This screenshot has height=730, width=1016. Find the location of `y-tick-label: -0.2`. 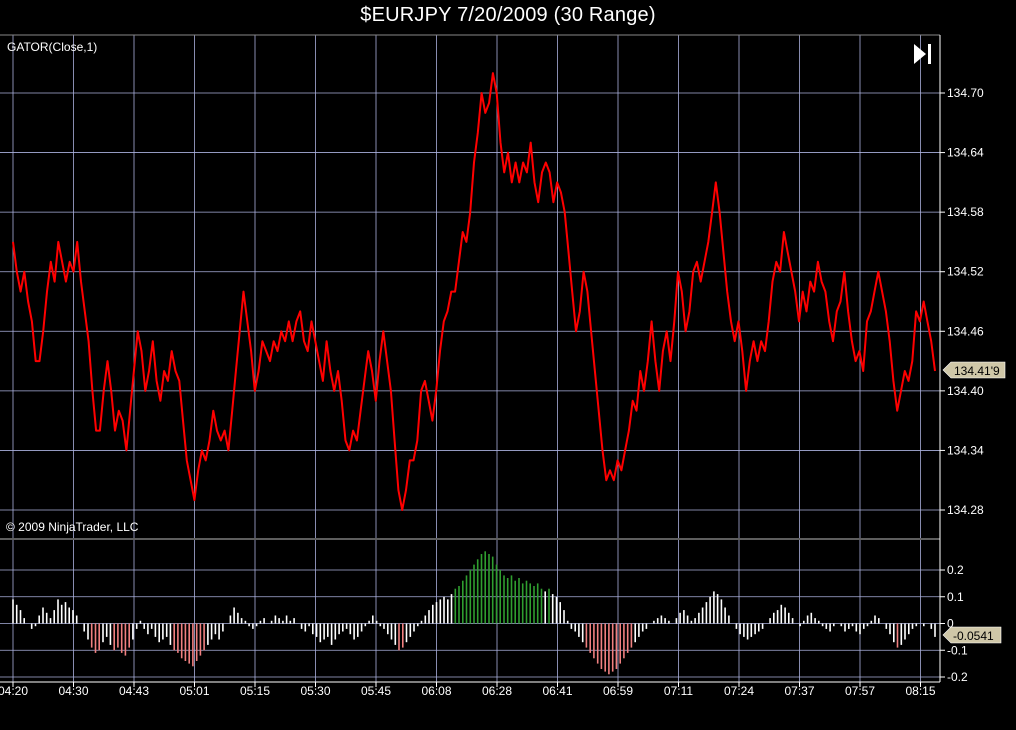

y-tick-label: -0.2 is located at coordinates (957, 677).